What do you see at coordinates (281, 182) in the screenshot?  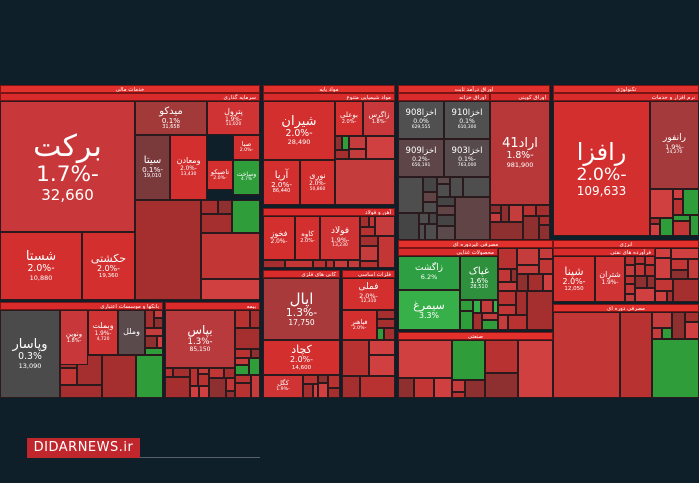 I see `stock-tile: آریا -2.0% 86,440` at bounding box center [281, 182].